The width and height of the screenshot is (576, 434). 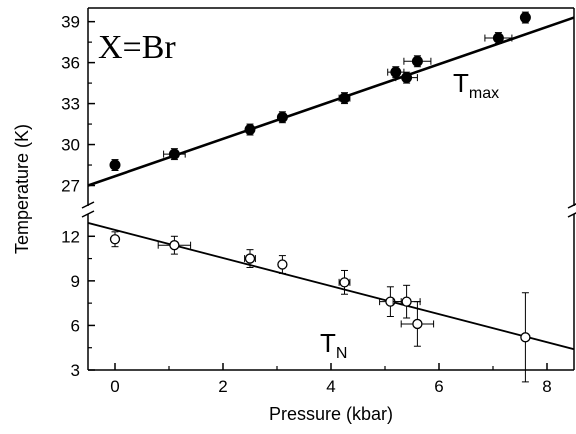 What do you see at coordinates (75, 325) in the screenshot?
I see `y-tick-label: 6` at bounding box center [75, 325].